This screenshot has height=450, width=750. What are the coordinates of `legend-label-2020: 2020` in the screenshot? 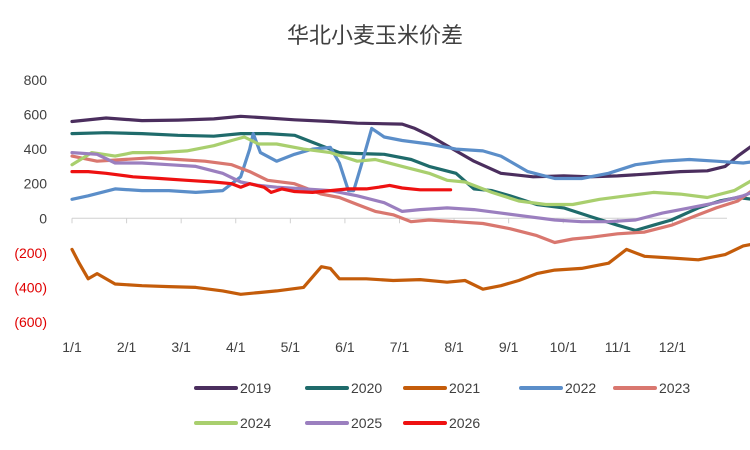 It's located at (366, 388).